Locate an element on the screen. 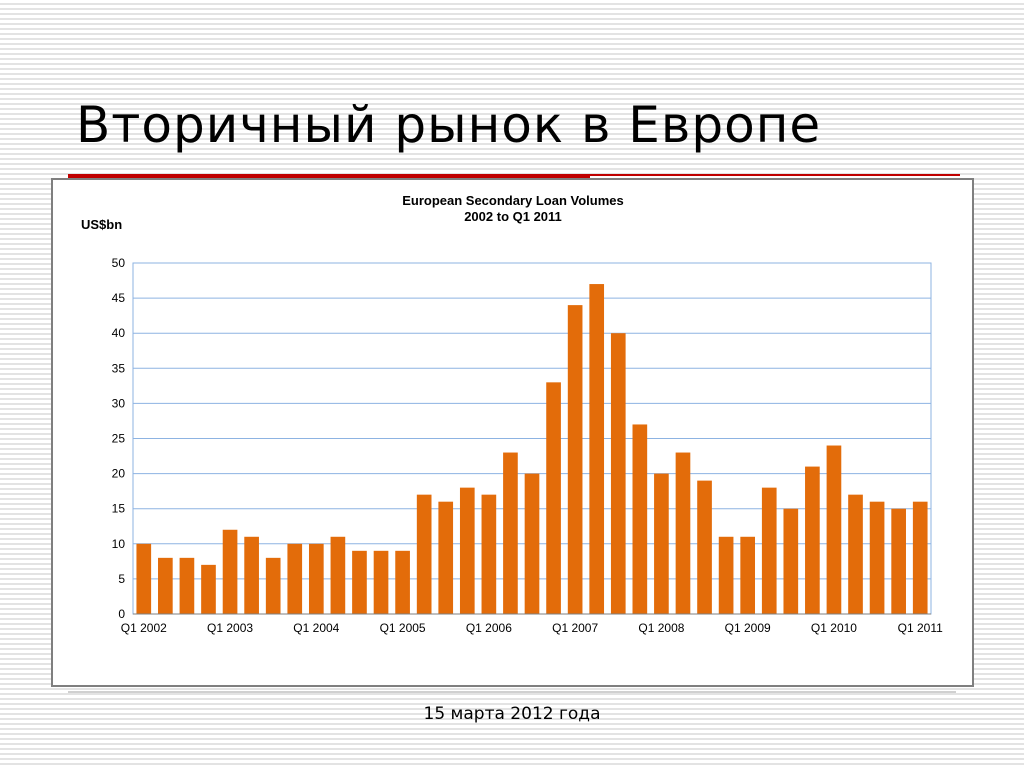  y-tick-label: 25 is located at coordinates (119, 439).